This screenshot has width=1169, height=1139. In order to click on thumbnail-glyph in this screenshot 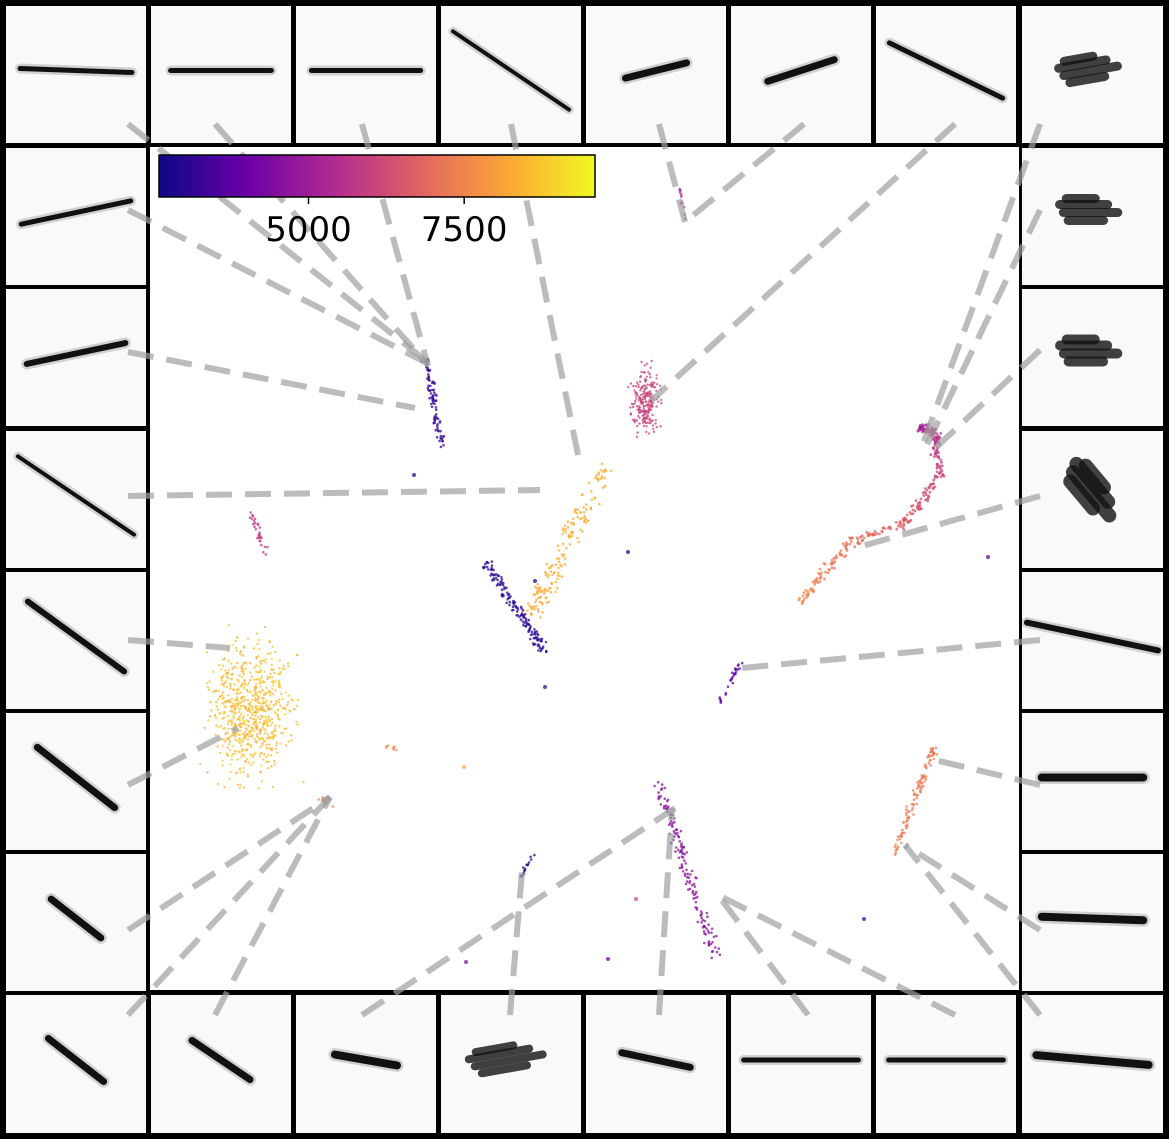, I will do `click(656, 70)`.